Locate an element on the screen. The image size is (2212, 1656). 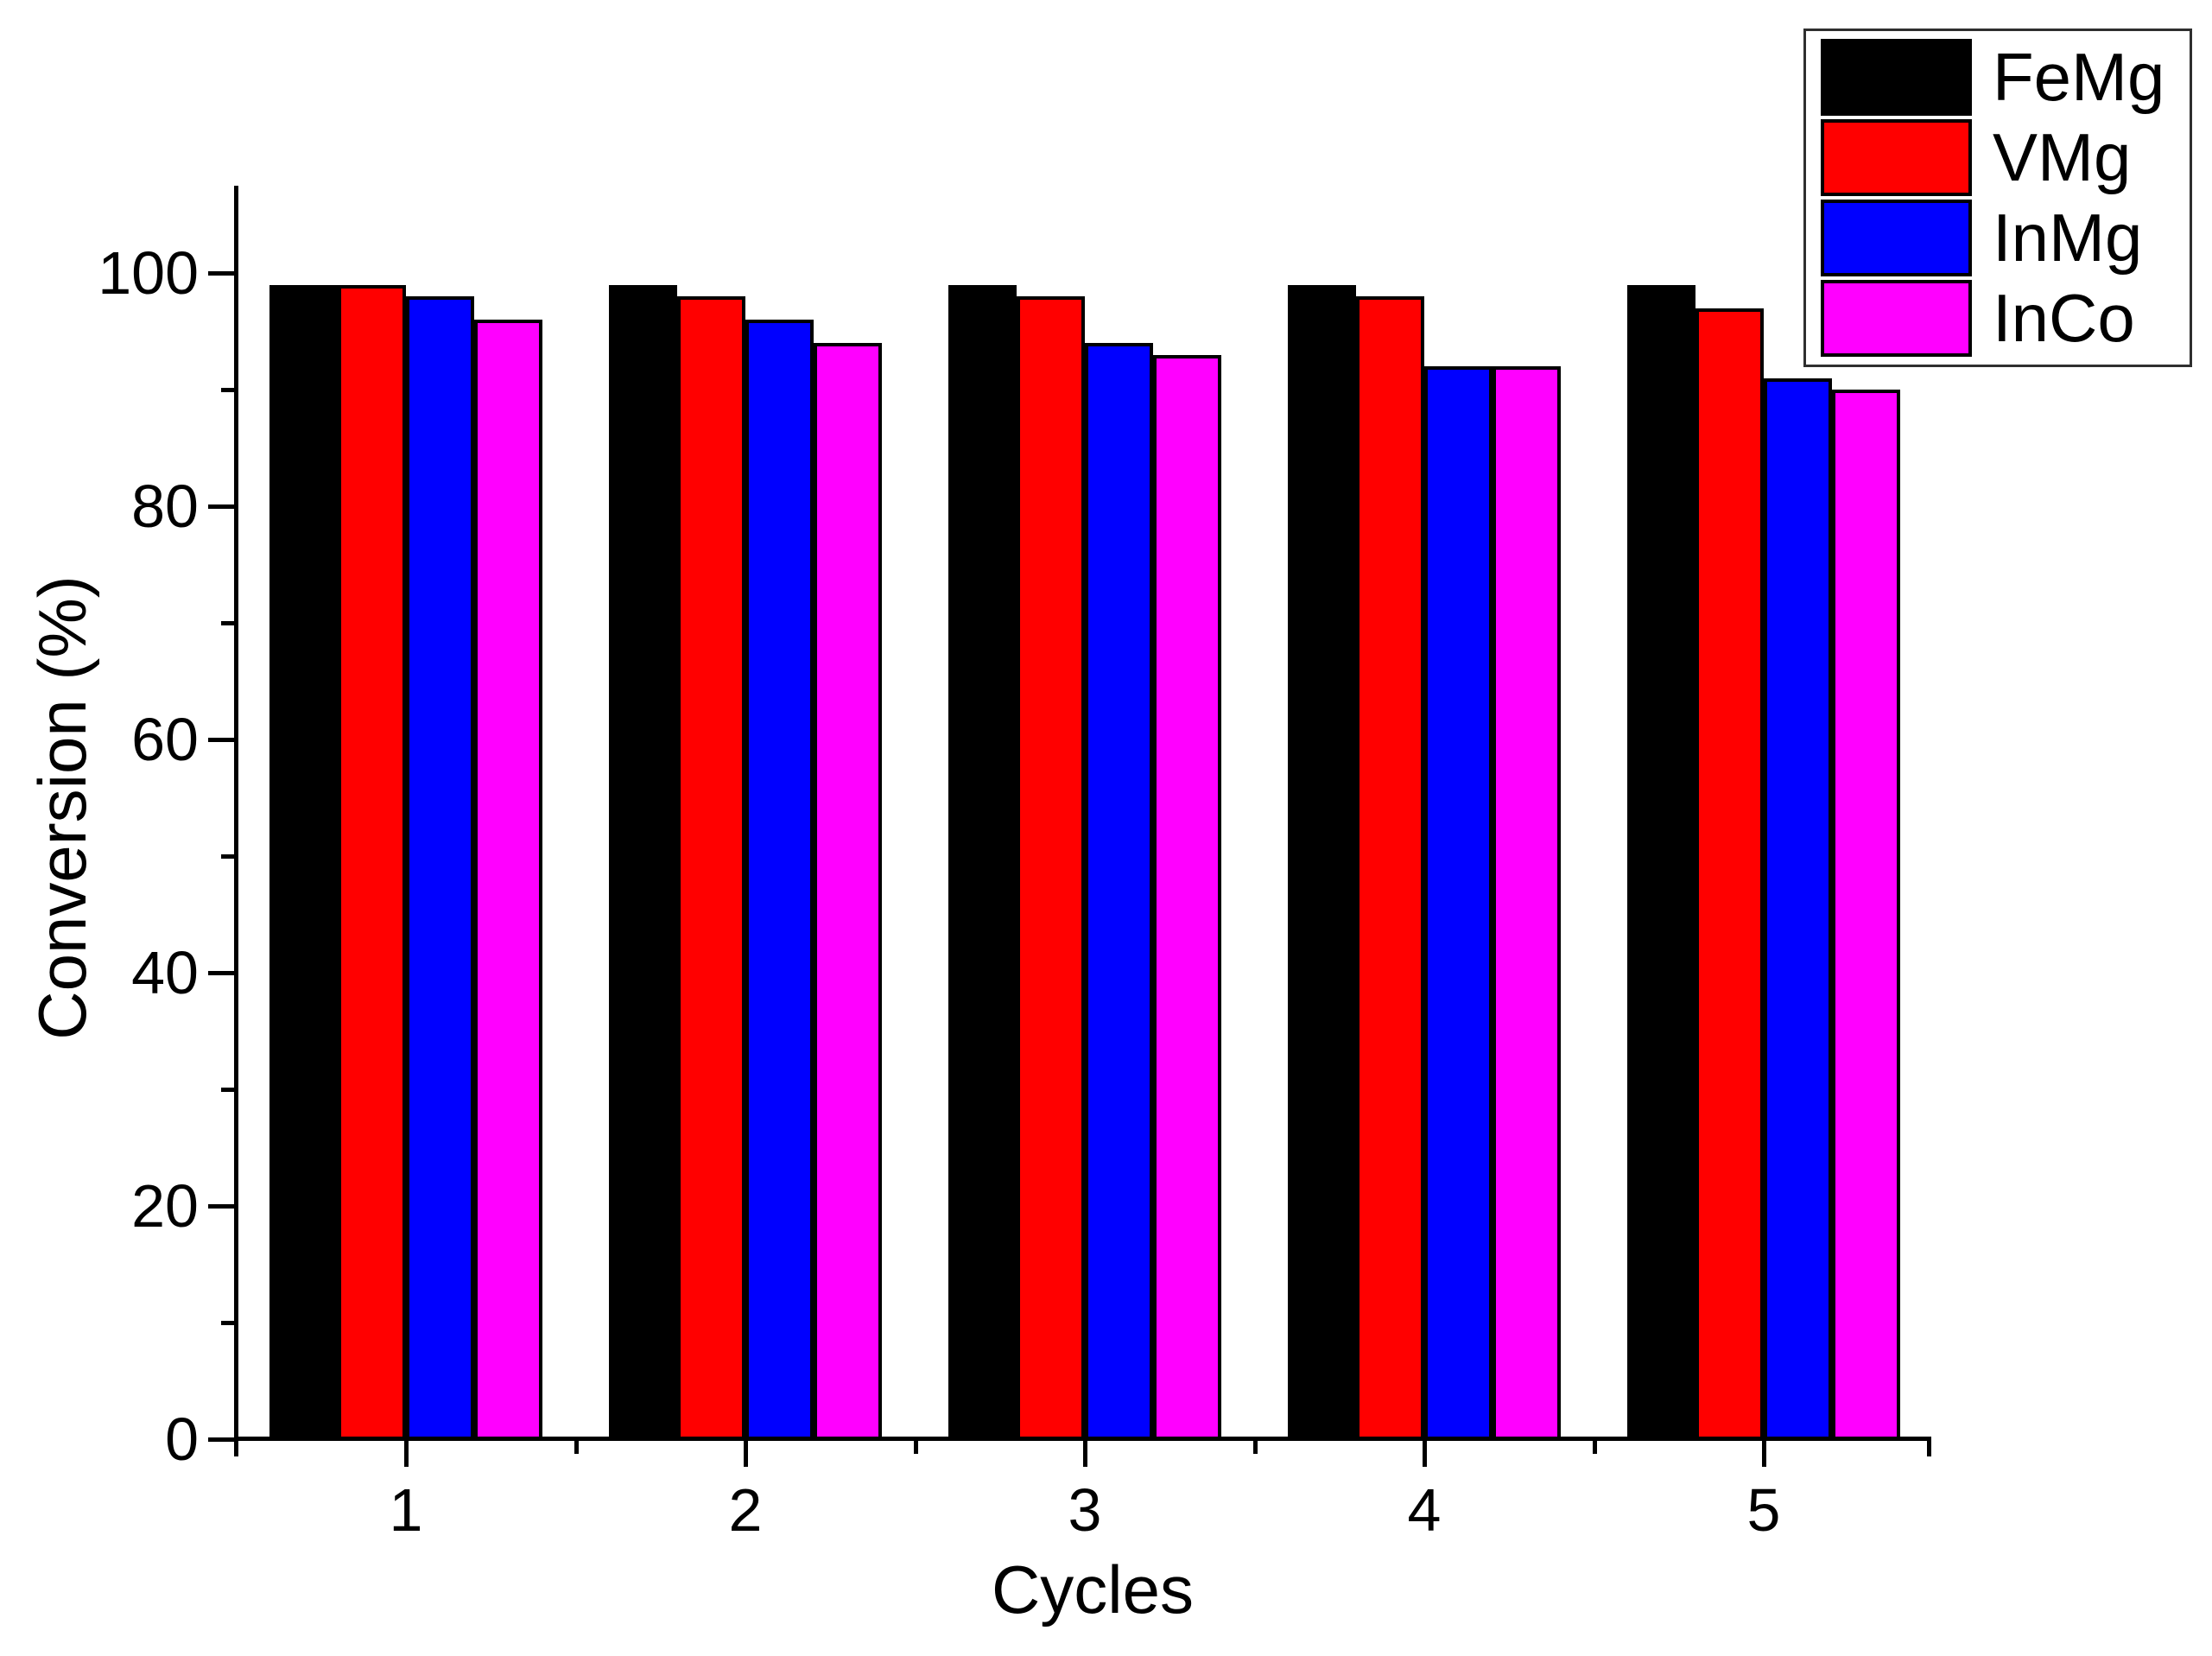
legend-swatch-inmg is located at coordinates (1896, 238).